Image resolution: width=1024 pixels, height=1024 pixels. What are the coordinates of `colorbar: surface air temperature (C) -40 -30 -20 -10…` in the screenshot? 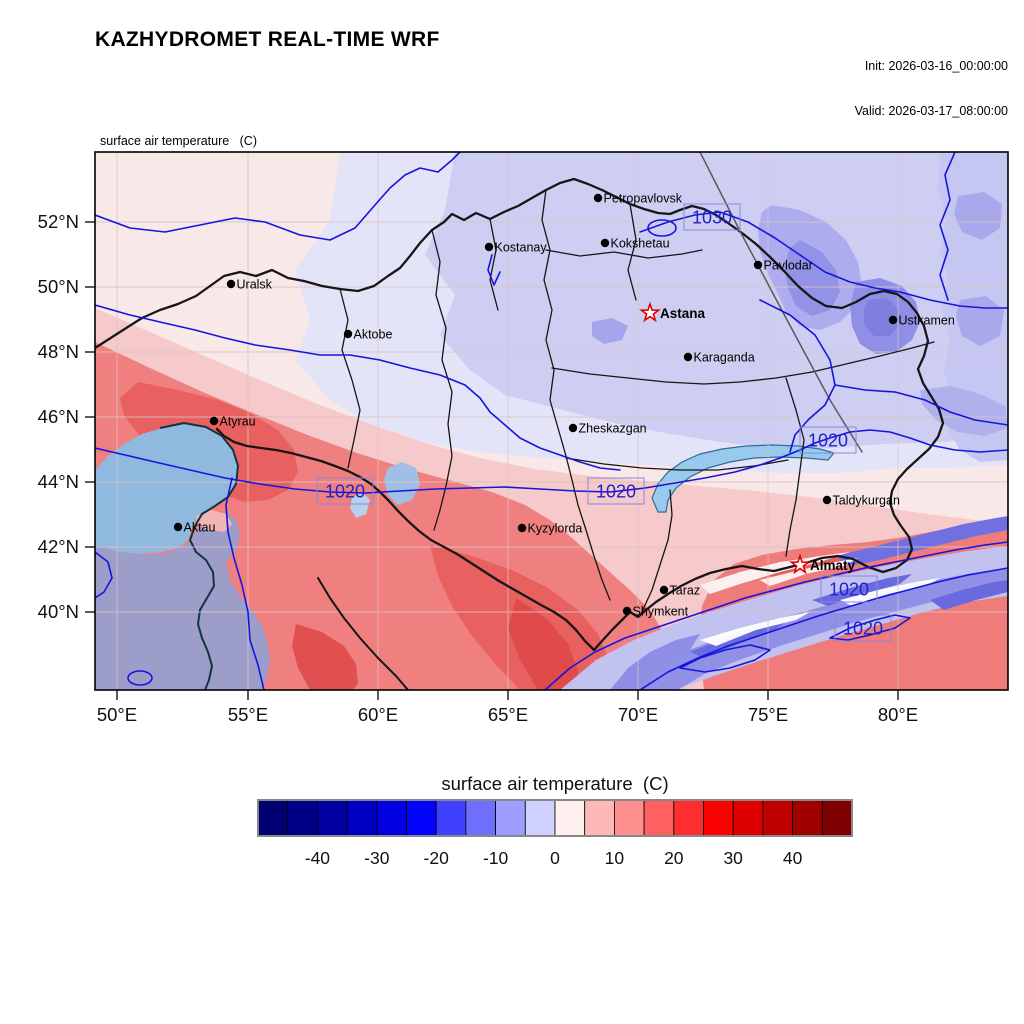 It's located at (555, 820).